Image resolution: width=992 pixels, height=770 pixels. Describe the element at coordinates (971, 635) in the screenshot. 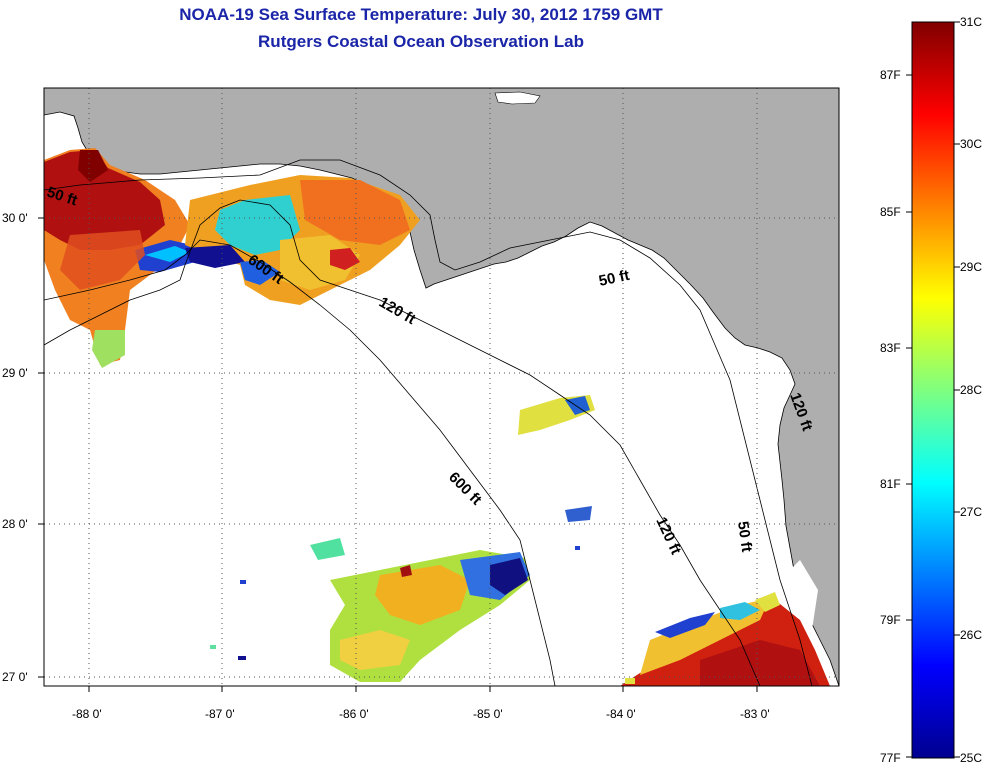

I see `colorbar-celsius-label: 26C` at that location.